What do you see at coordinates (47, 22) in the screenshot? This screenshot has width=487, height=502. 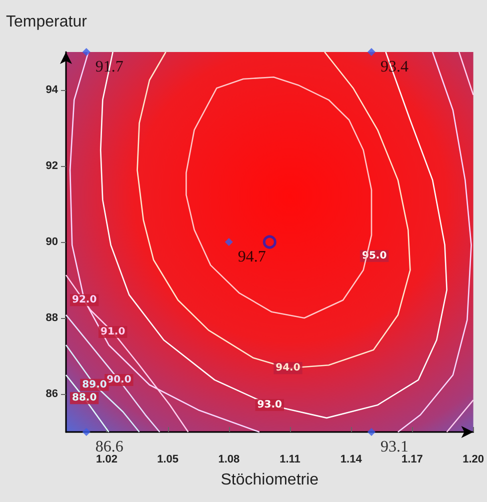 I see `y-axis-title: Temperatur` at bounding box center [47, 22].